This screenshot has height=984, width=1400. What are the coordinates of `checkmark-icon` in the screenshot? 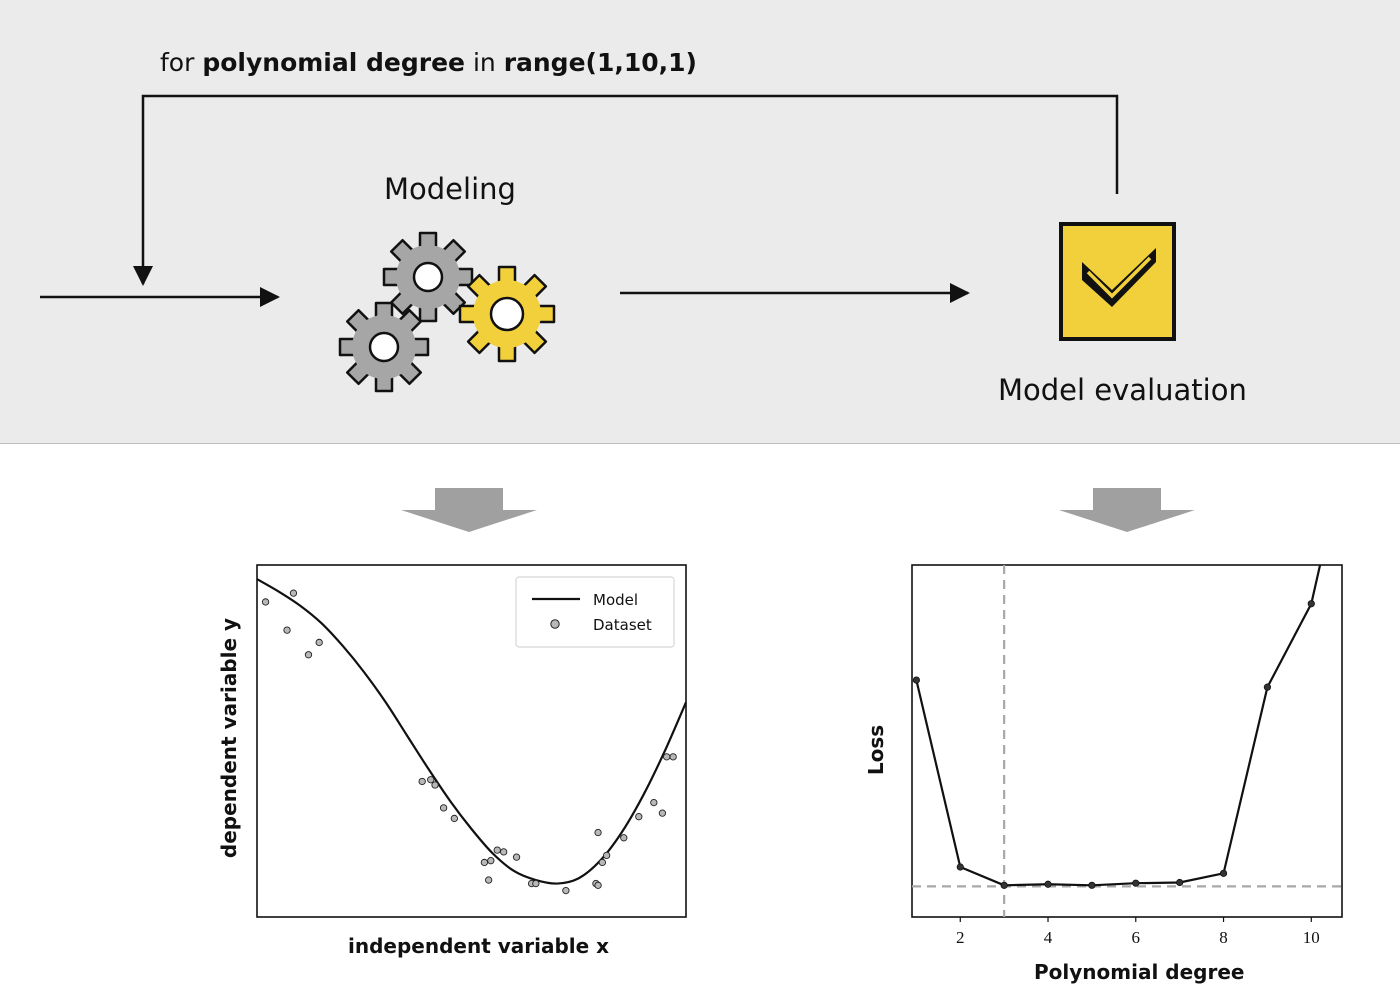 It's located at (1117, 281).